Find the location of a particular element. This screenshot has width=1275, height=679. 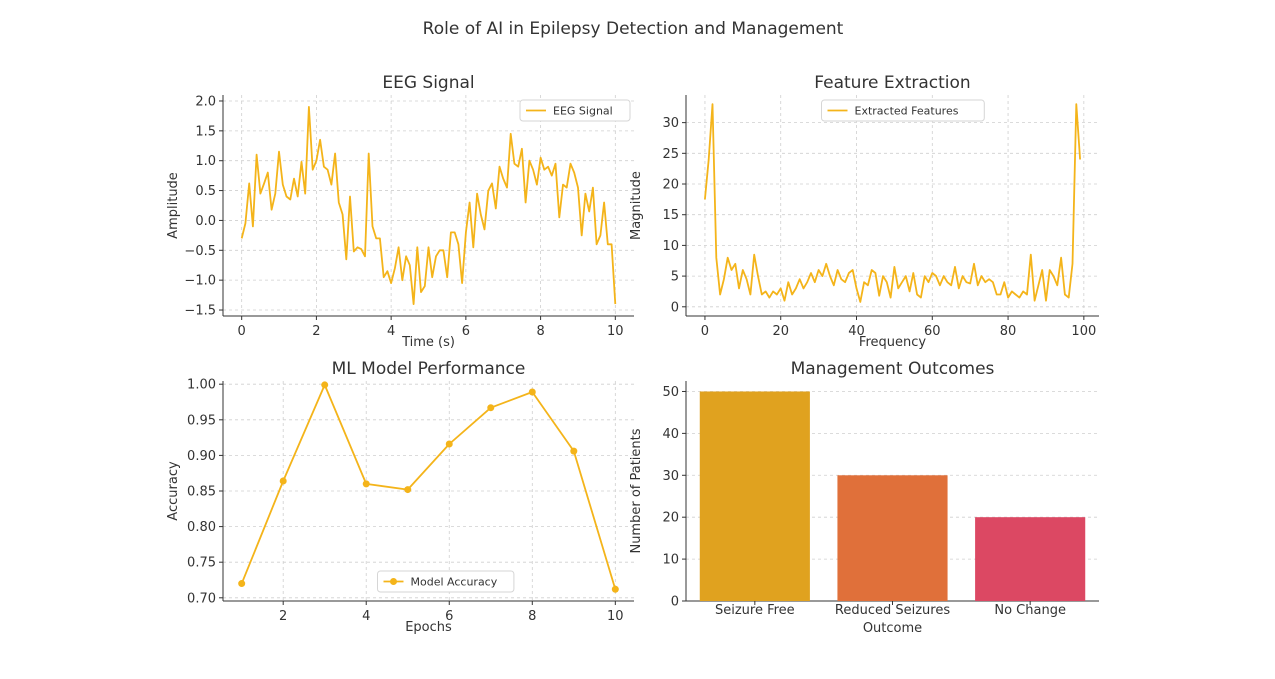

y-tick-label: 25 is located at coordinates (670, 154).